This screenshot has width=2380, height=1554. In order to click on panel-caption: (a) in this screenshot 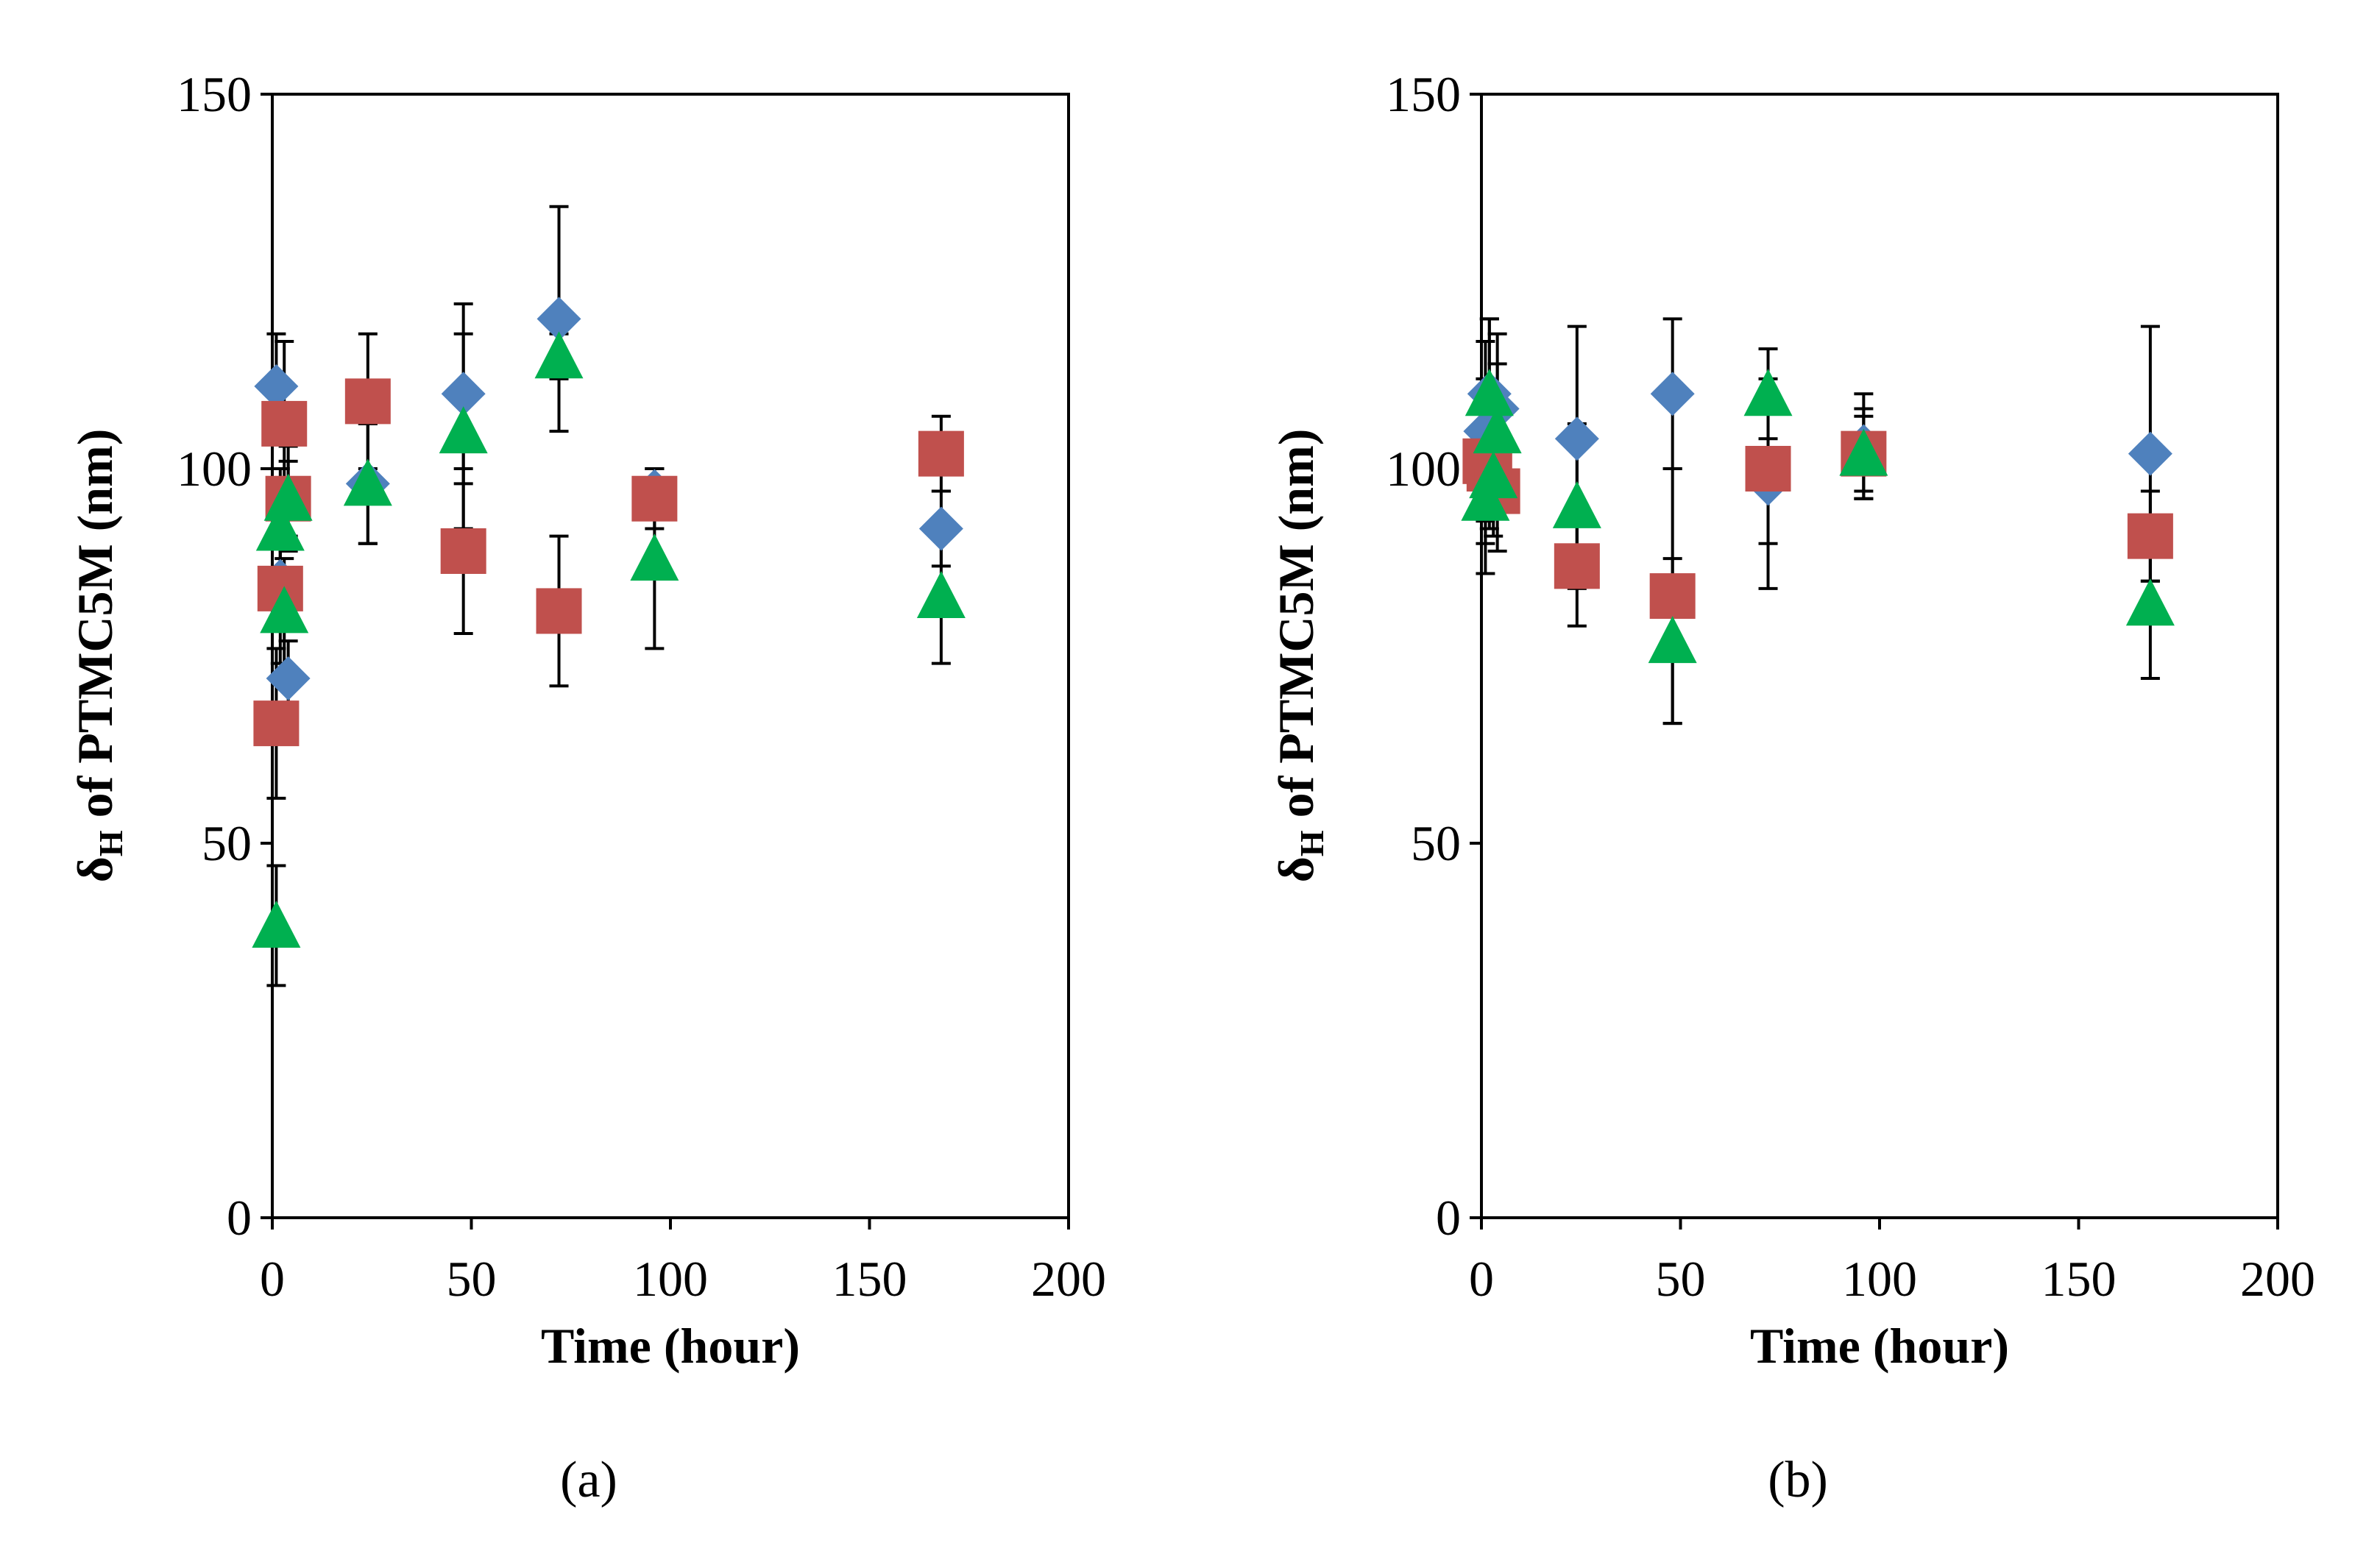, I will do `click(588, 1480)`.